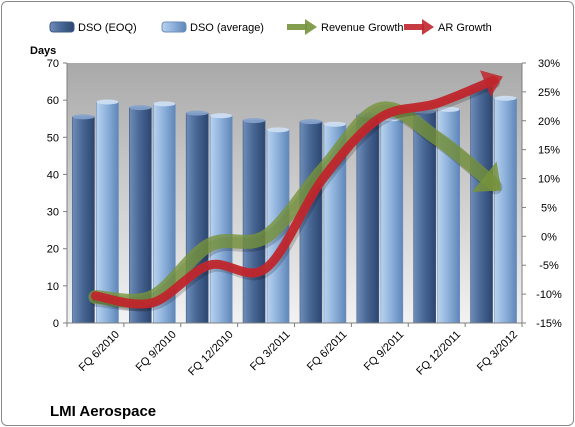 This screenshot has height=427, width=575. What do you see at coordinates (53, 213) in the screenshot?
I see `left-tick-label: 30` at bounding box center [53, 213].